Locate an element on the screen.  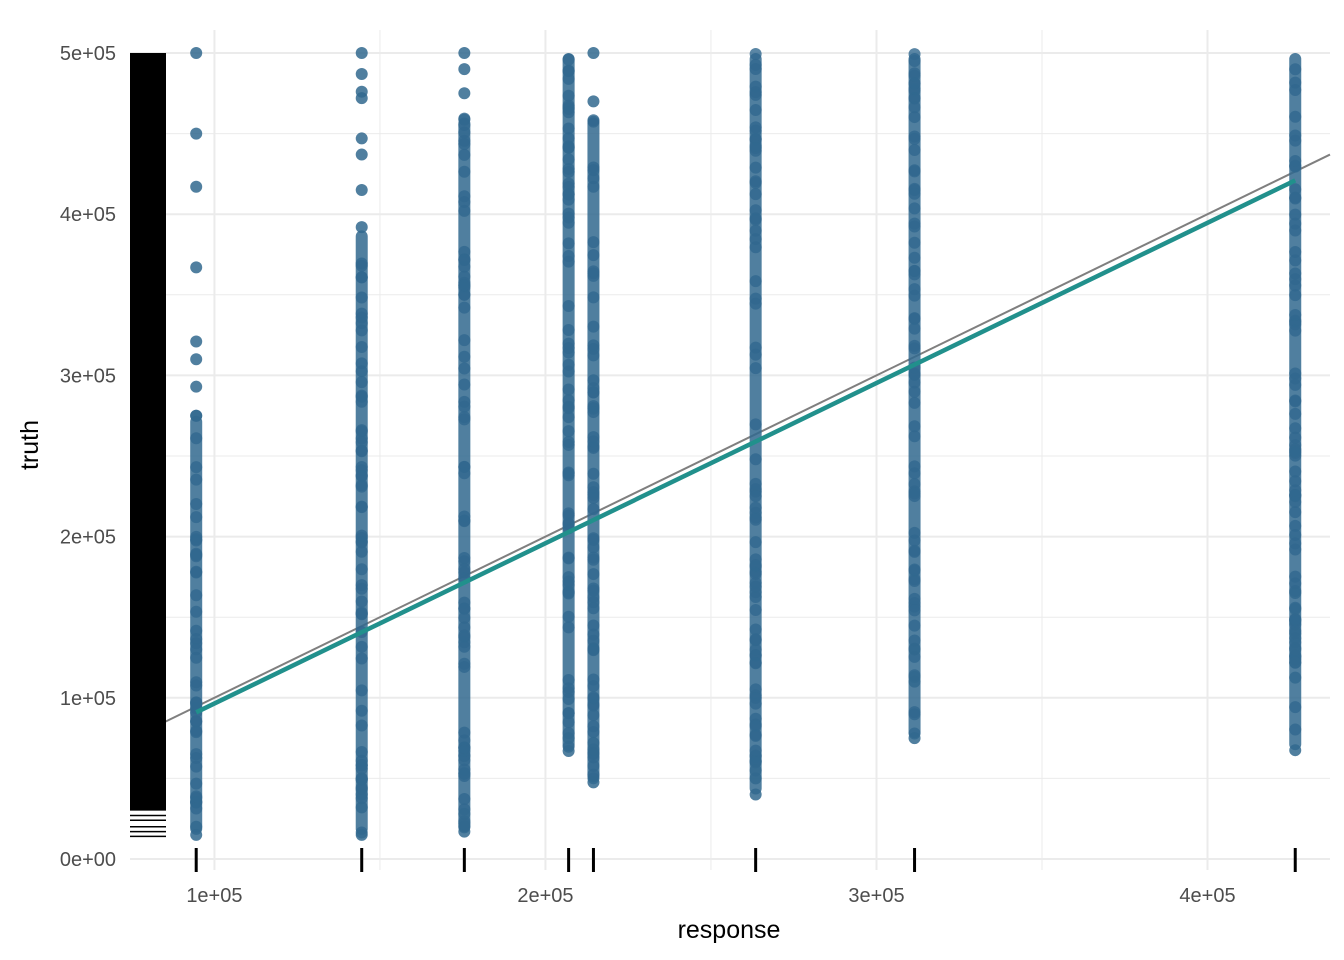
x-tick-label: 3e+05 is located at coordinates (876, 896).